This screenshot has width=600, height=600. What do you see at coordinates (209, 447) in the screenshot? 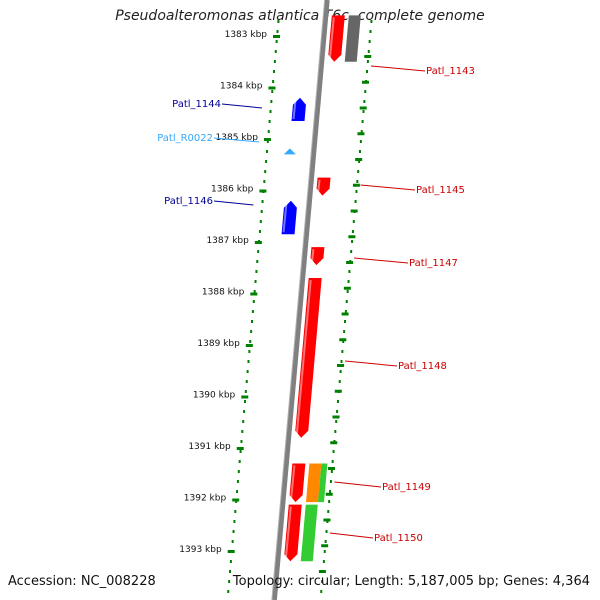
I see `scale-tick-label: 1391 kbp` at bounding box center [209, 447].